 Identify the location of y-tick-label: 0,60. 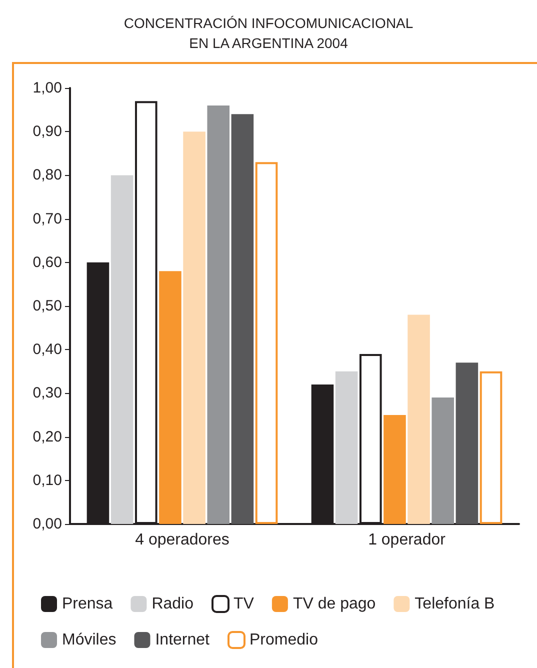
(47, 262).